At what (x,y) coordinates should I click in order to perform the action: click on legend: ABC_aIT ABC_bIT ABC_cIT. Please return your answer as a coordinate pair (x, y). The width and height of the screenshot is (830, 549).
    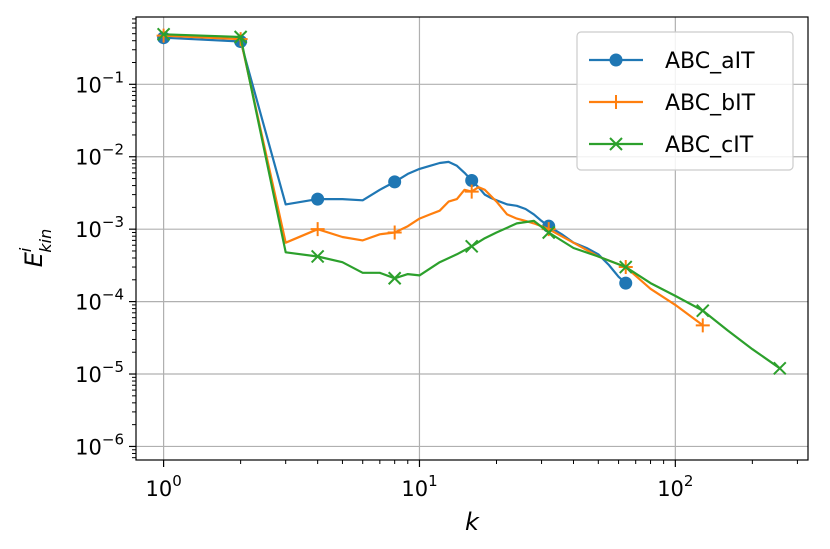
    Looking at the image, I should click on (685, 101).